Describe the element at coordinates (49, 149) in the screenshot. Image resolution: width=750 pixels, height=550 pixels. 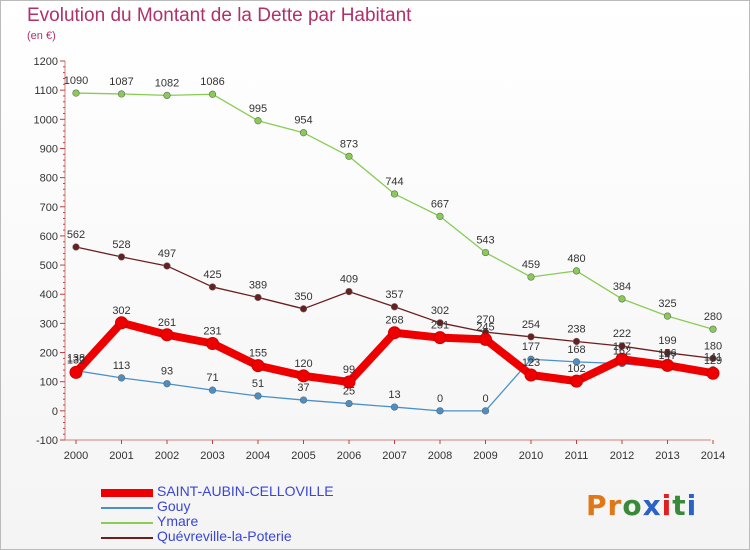
I see `y-tick-label: 900` at that location.